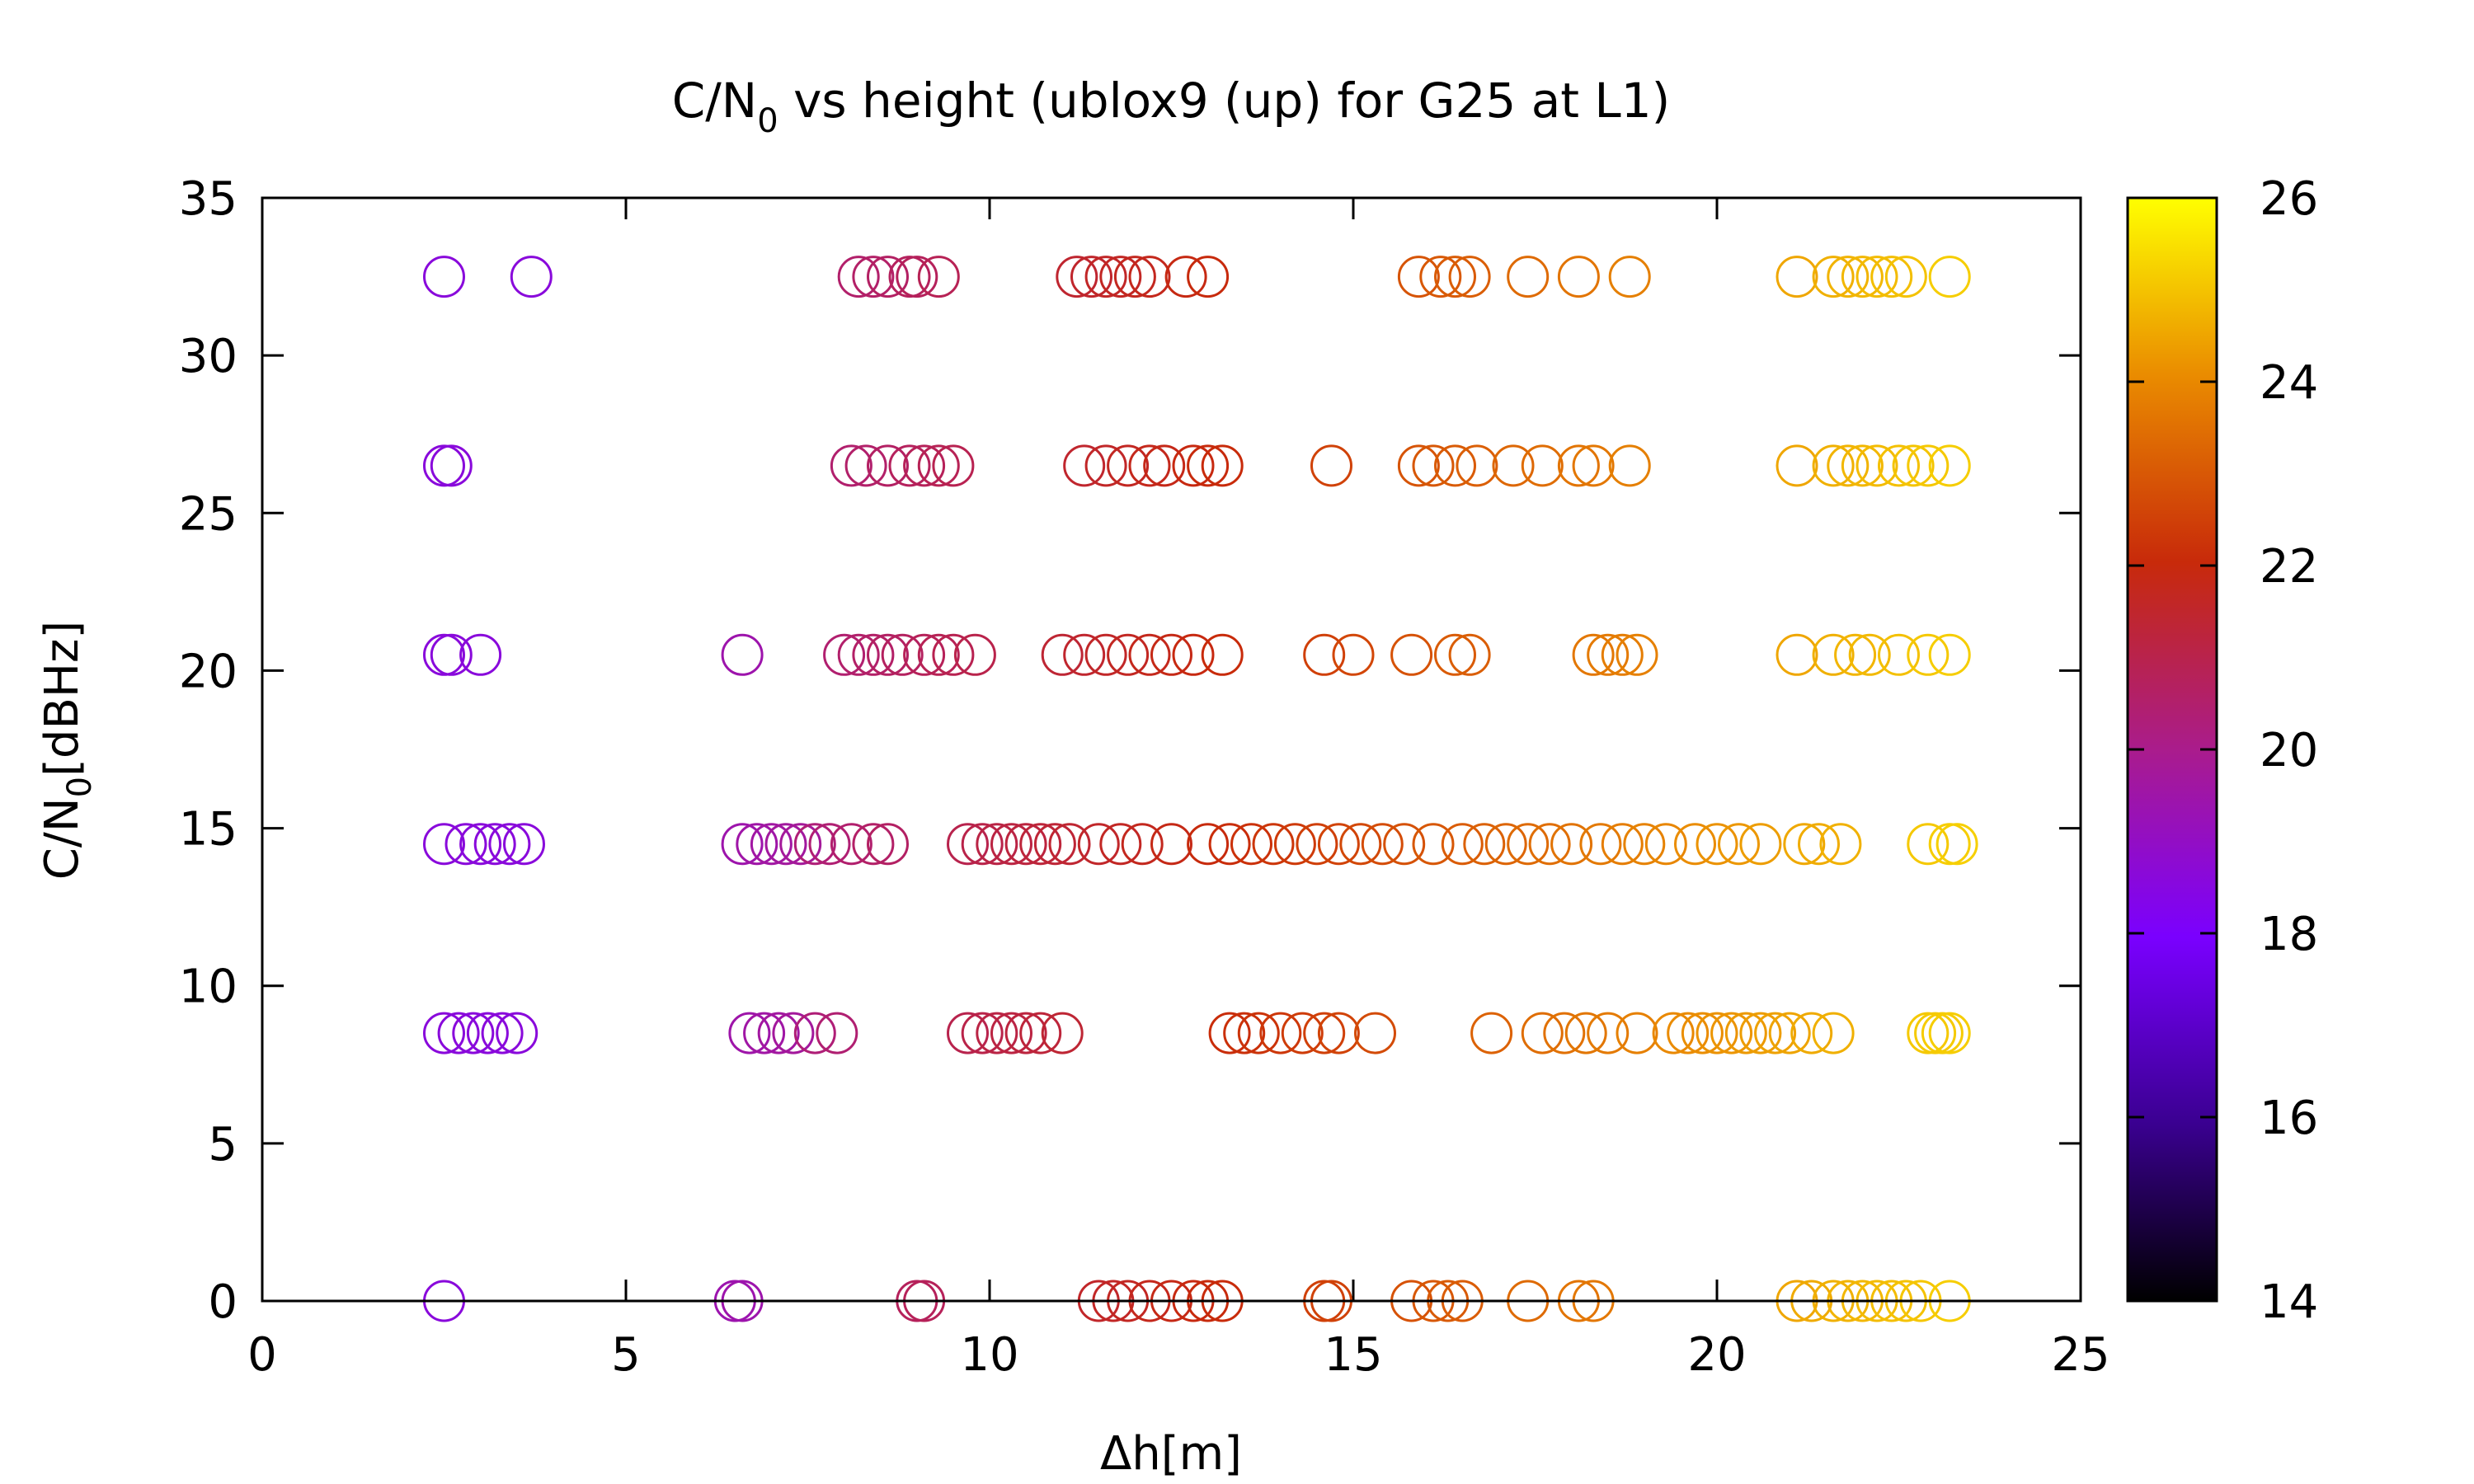 The image size is (2474, 1484). Describe the element at coordinates (223, 1302) in the screenshot. I see `y-tick-label: 0` at that location.